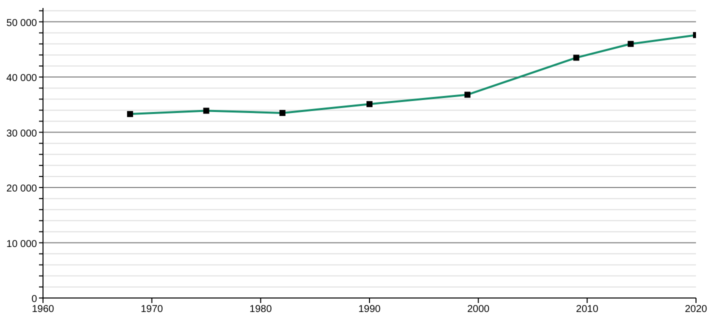  I want to click on y-tick-label: 20 000, so click(22, 189).